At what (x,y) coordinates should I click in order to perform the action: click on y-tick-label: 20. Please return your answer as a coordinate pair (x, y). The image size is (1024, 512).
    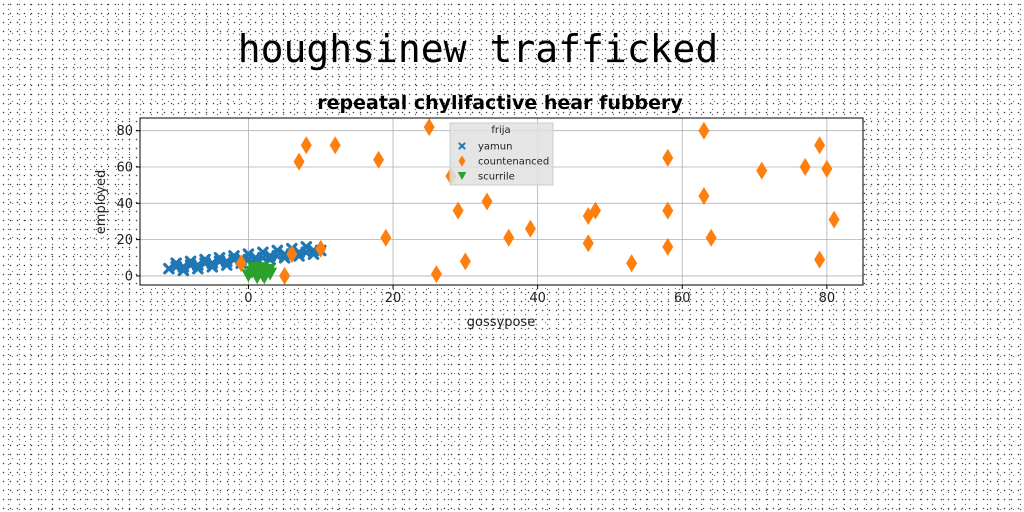
    Looking at the image, I should click on (124, 240).